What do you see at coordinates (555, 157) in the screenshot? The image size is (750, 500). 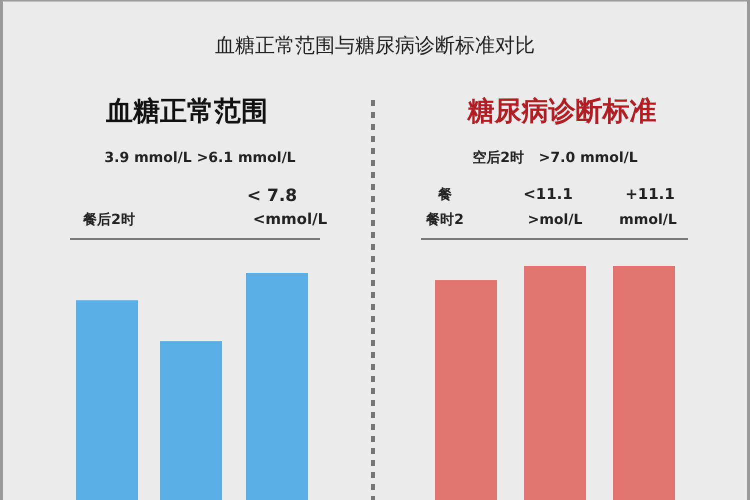 I see `text: 空后2时 >7.0 mmol/L` at bounding box center [555, 157].